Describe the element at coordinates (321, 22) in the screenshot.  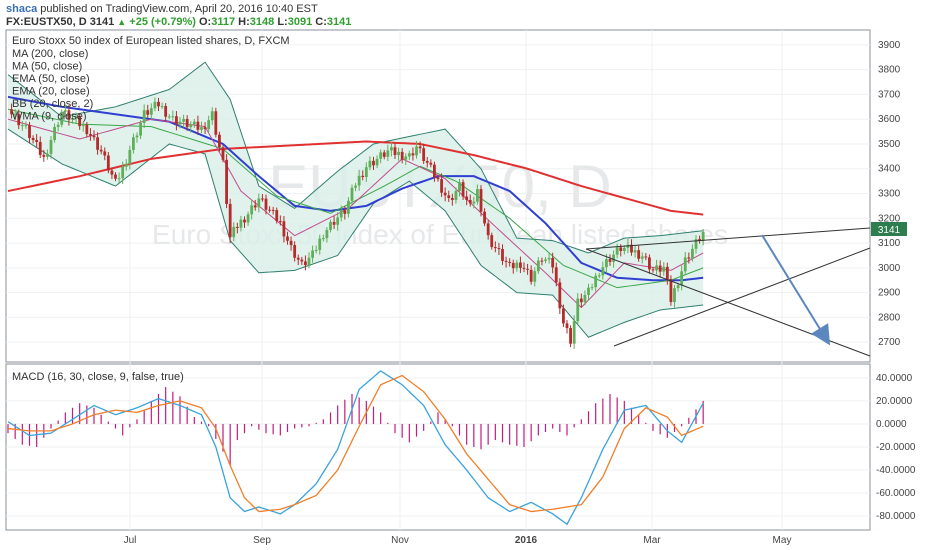
I see `close-label: C:` at that location.